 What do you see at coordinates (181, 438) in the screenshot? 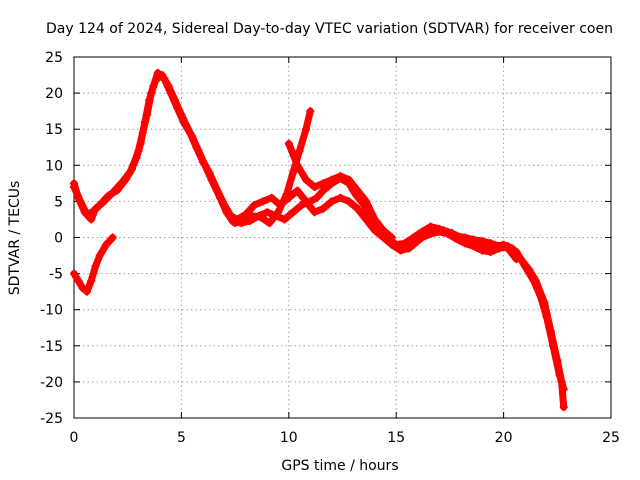
I see `x-tick-label: 5` at bounding box center [181, 438].